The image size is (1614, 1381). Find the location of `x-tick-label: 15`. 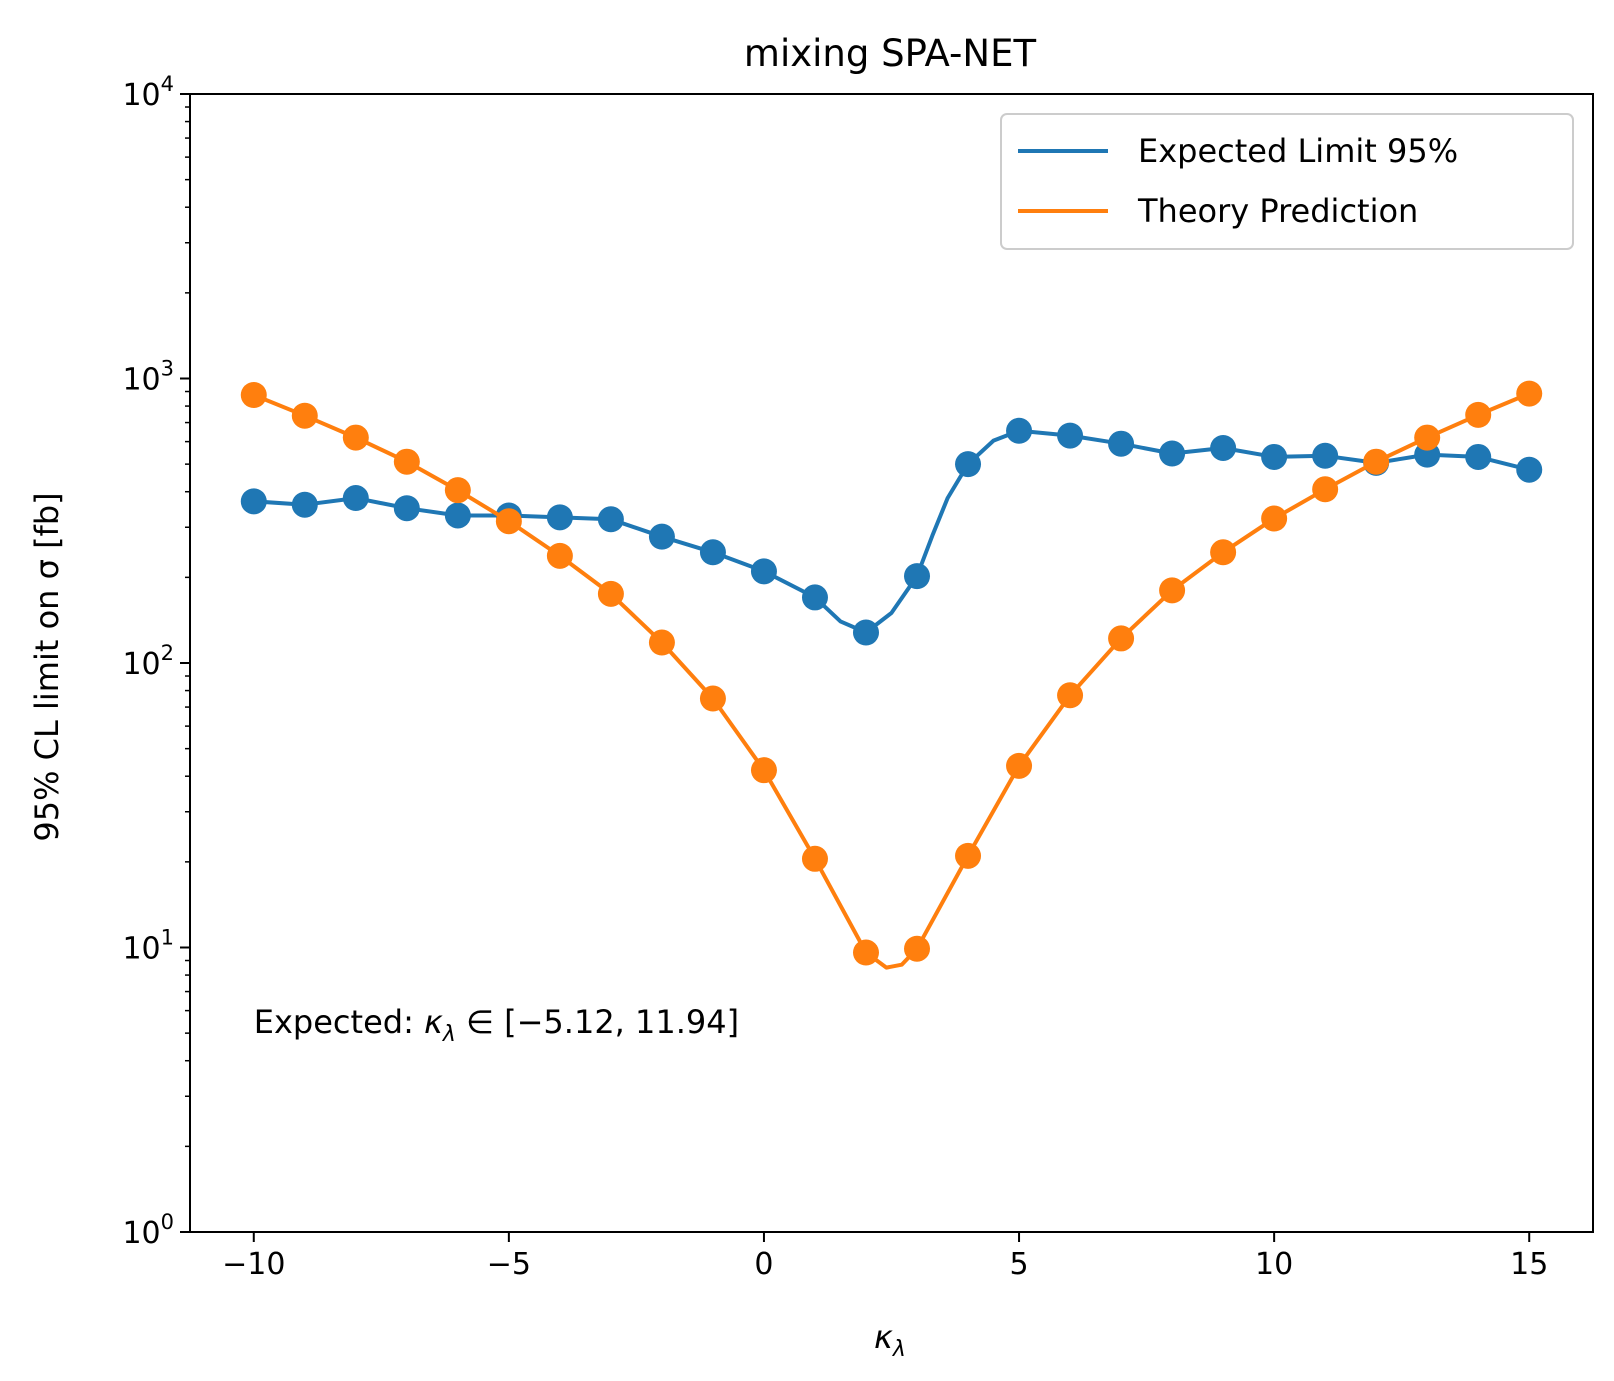

x-tick-label: 15 is located at coordinates (1529, 1264).